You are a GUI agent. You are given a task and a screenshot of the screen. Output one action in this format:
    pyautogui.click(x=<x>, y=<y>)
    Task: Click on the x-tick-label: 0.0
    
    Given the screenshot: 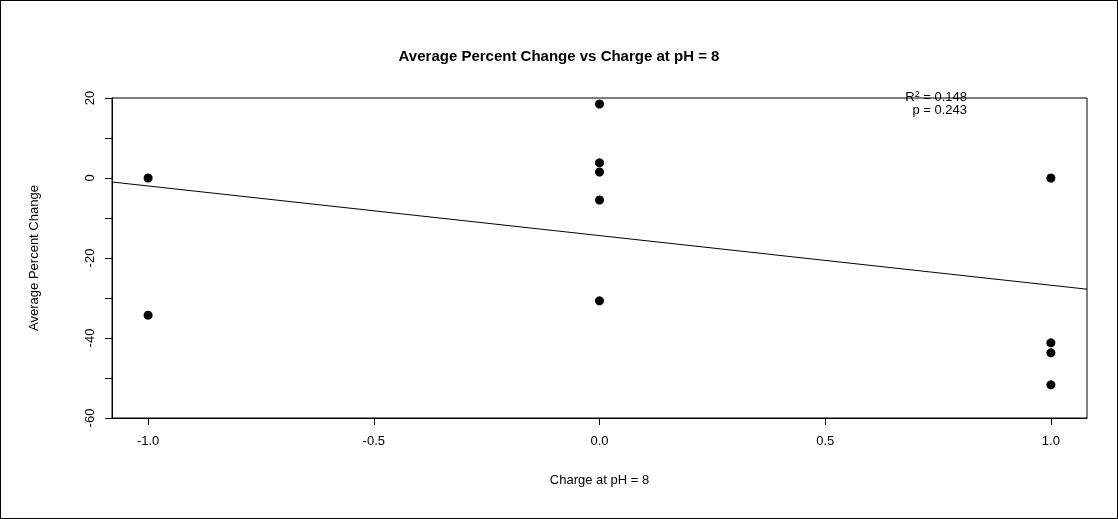 What is the action you would take?
    pyautogui.click(x=599, y=440)
    